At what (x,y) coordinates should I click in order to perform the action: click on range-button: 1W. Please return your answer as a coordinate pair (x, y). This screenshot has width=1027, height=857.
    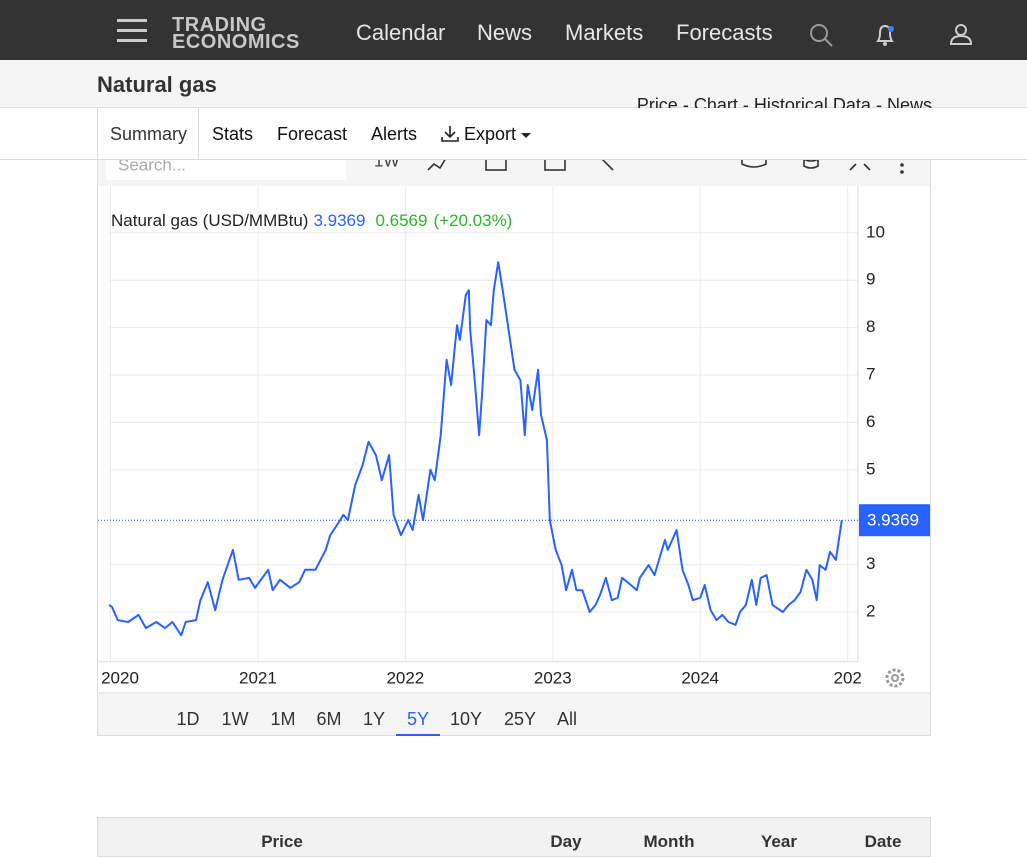
    Looking at the image, I should click on (235, 719).